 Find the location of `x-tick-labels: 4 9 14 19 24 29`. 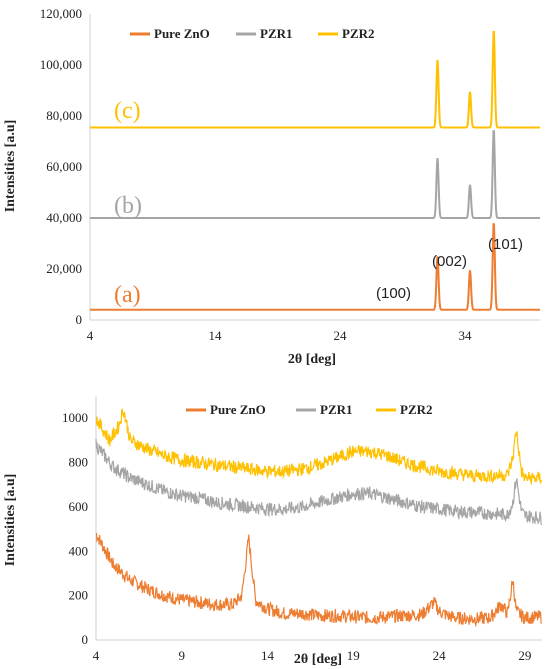

x-tick-labels: 4 9 14 19 24 29 is located at coordinates (312, 655).